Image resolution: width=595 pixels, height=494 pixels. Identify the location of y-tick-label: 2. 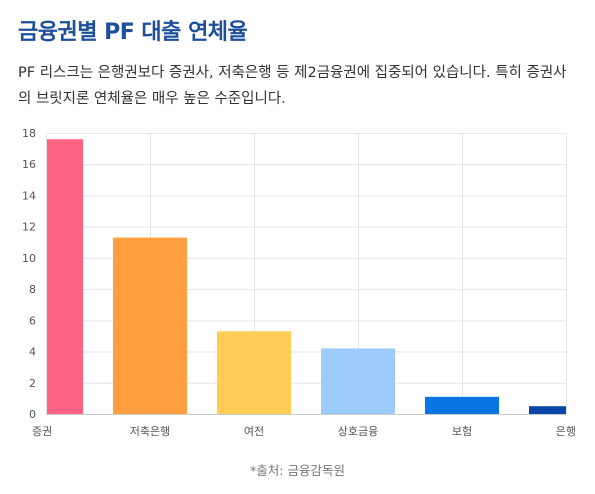
(32, 383).